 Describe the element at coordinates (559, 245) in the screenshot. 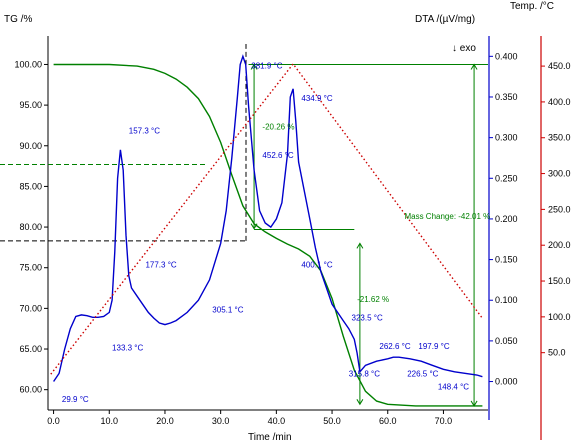

I see `temp-tick-label: 200.0` at that location.